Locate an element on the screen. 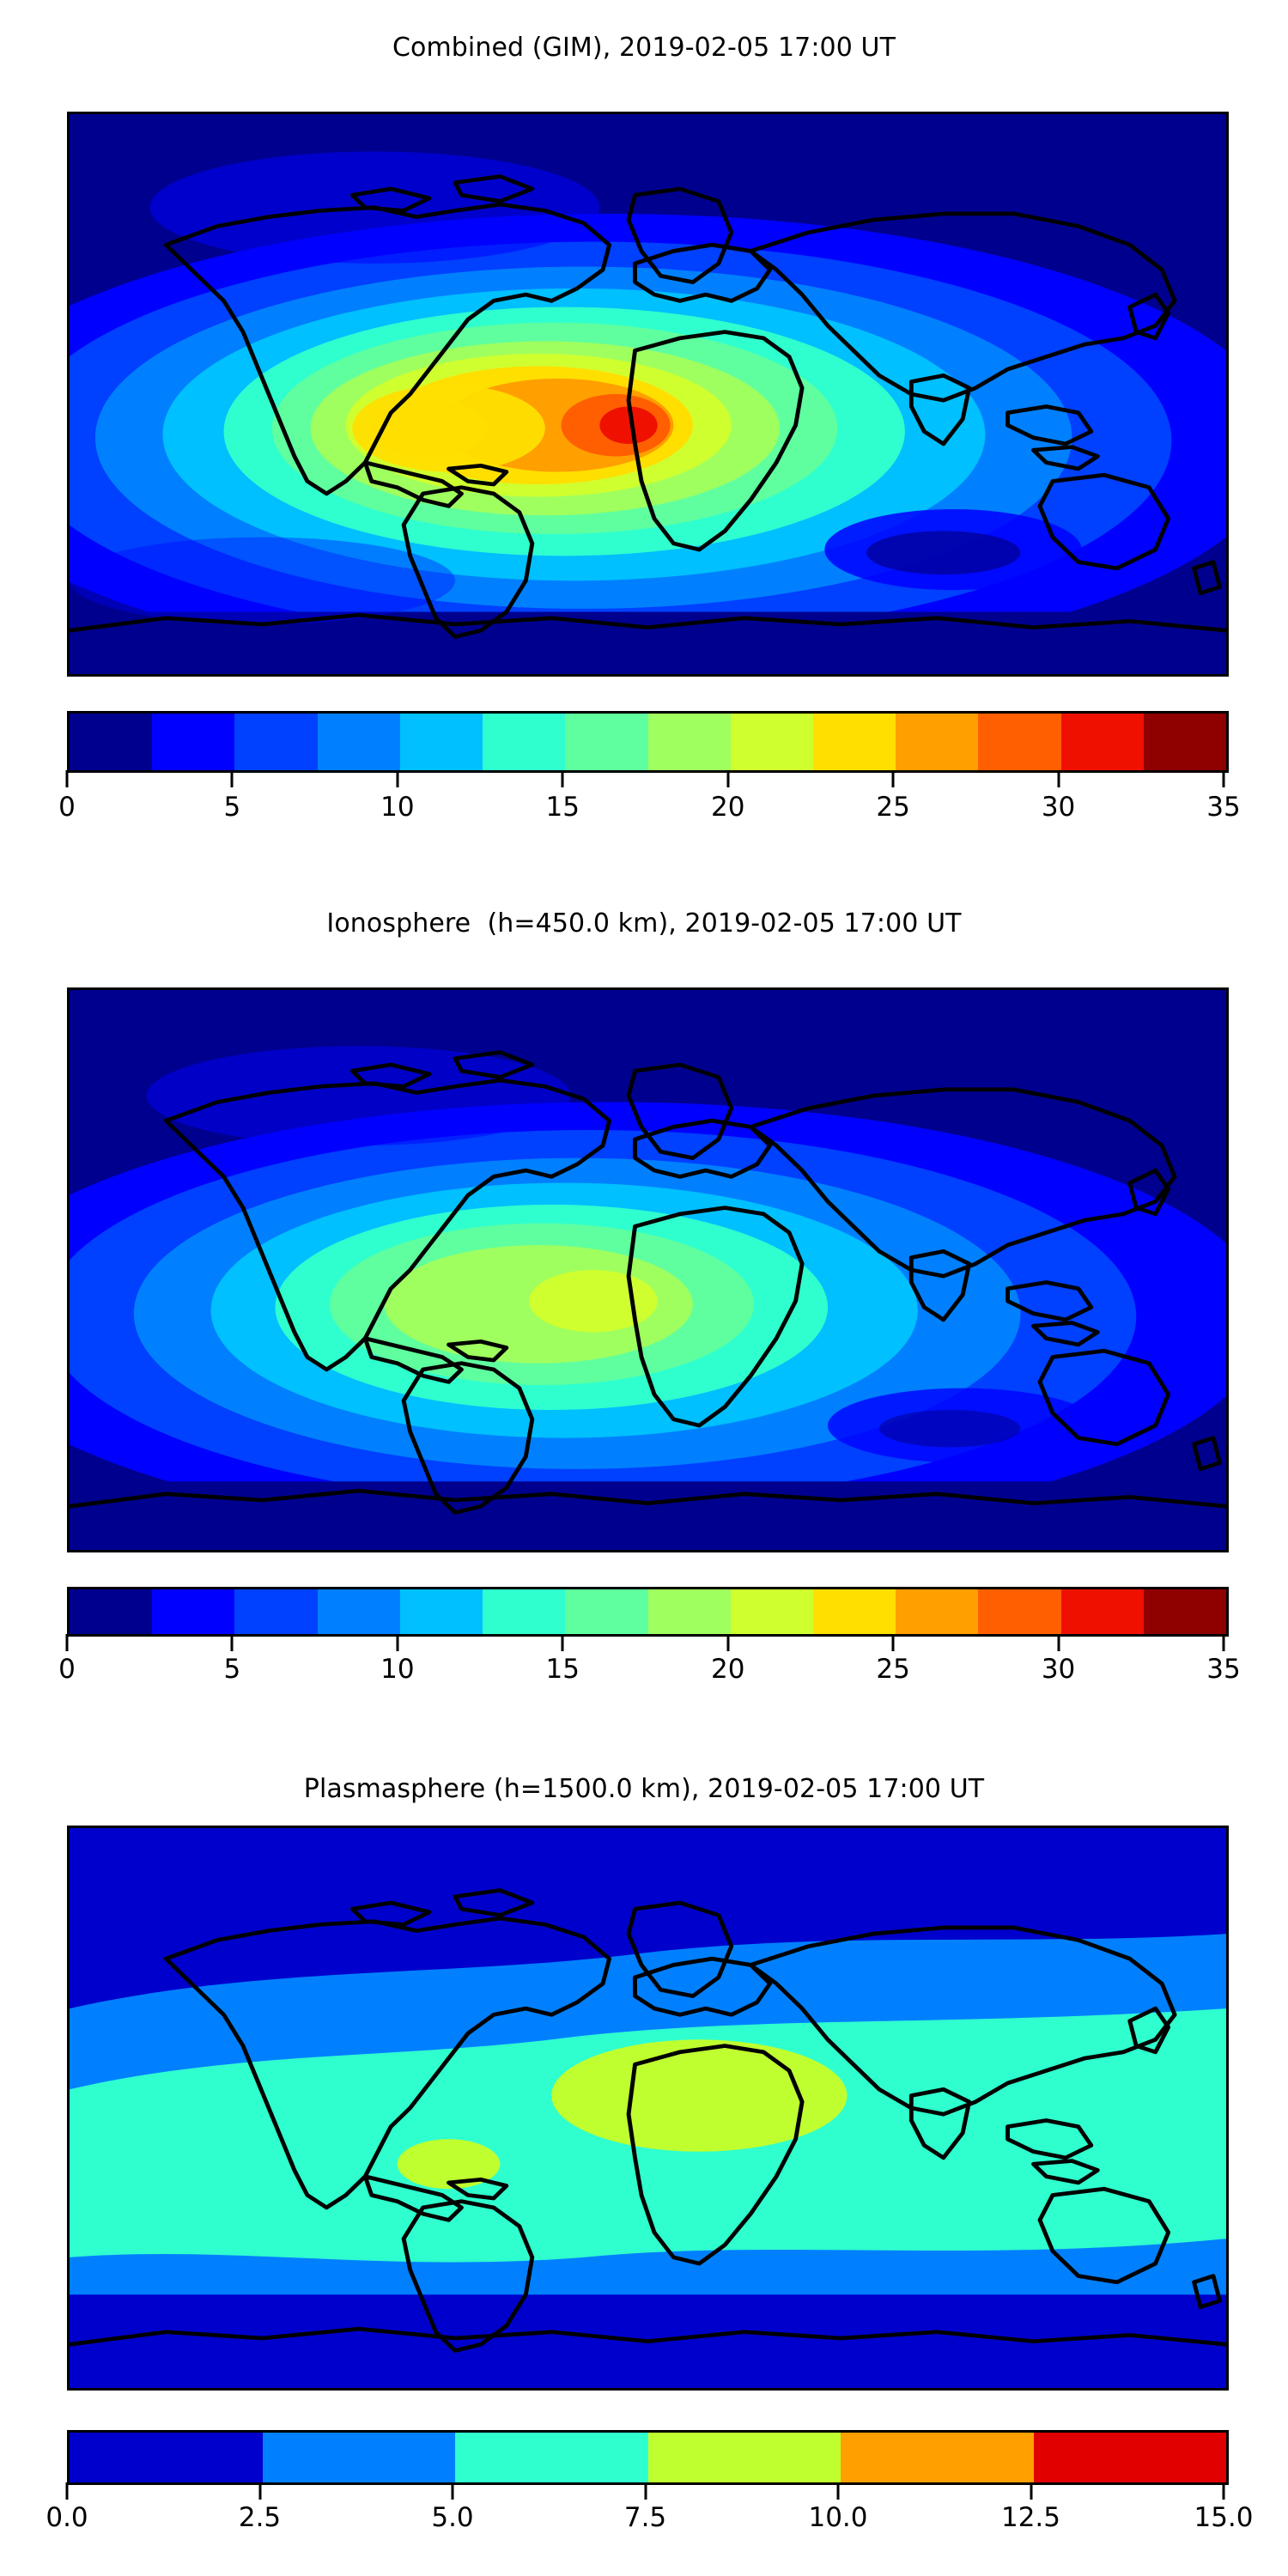  colorbar-combined-ticks is located at coordinates (645, 779).